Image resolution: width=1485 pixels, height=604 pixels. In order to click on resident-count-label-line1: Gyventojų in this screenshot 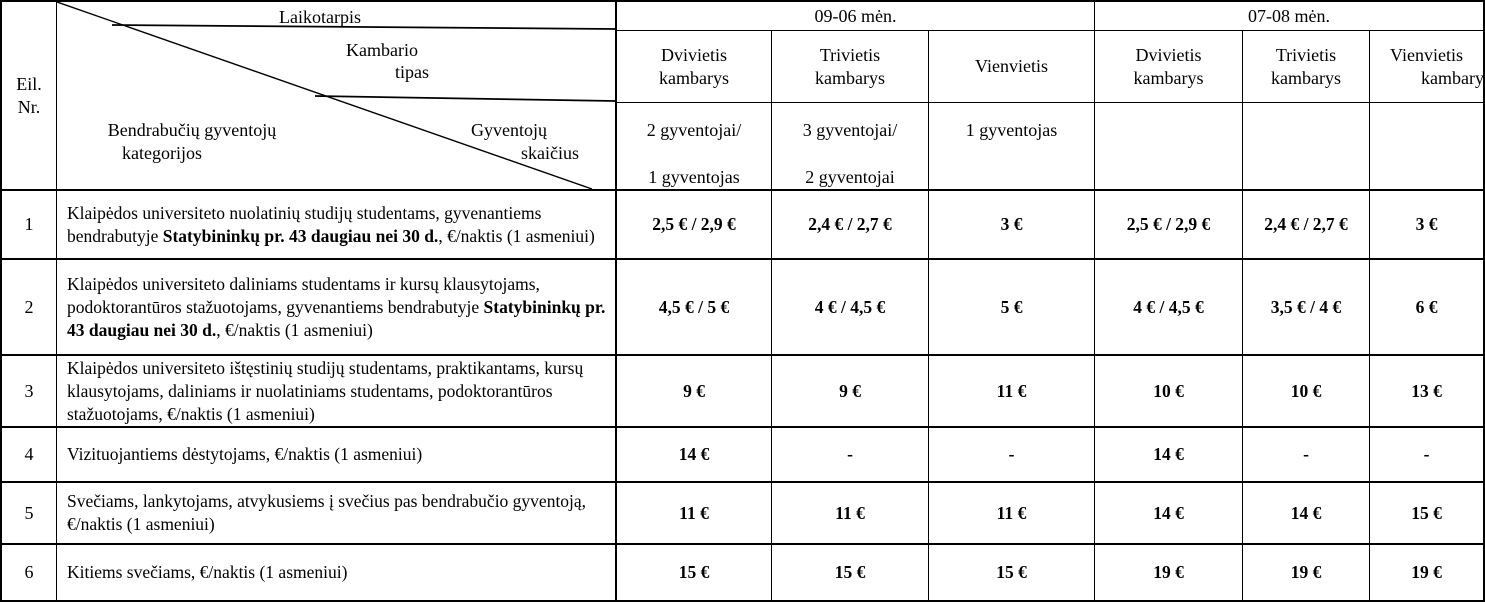, I will do `click(509, 130)`.